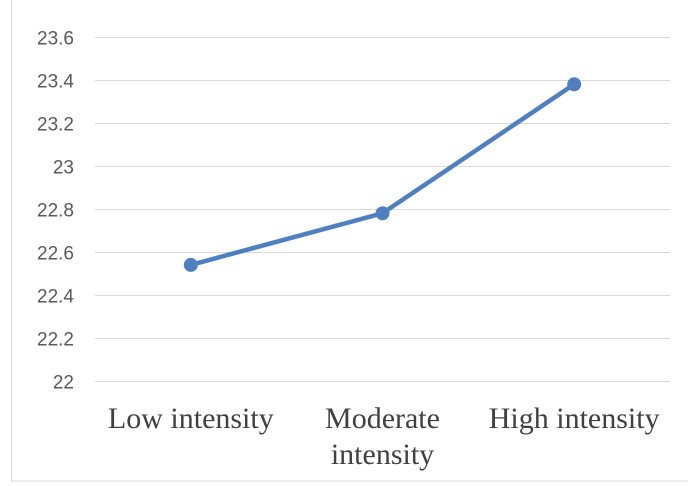 The width and height of the screenshot is (688, 486). What do you see at coordinates (63, 383) in the screenshot?
I see `y-tick-label: 22` at bounding box center [63, 383].